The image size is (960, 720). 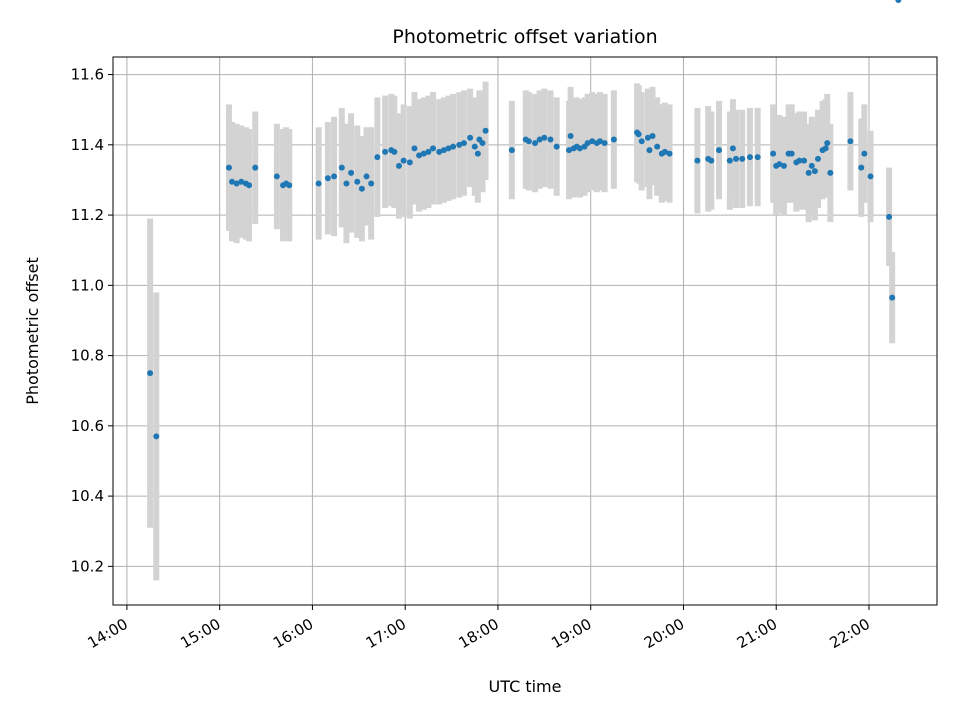 I want to click on y-tick-label: 10.6, so click(x=87, y=426).